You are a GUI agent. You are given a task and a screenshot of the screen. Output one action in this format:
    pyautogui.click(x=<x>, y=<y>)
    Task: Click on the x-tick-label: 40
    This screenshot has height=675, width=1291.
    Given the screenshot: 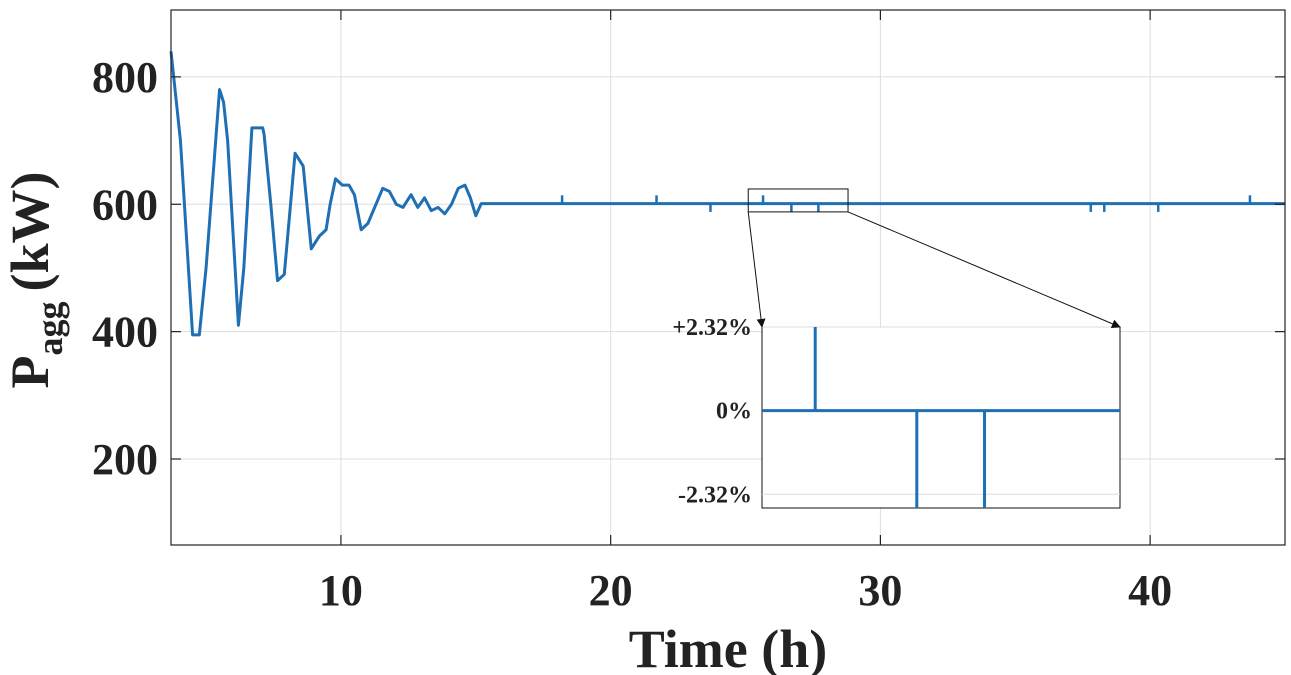 What is the action you would take?
    pyautogui.click(x=1150, y=590)
    